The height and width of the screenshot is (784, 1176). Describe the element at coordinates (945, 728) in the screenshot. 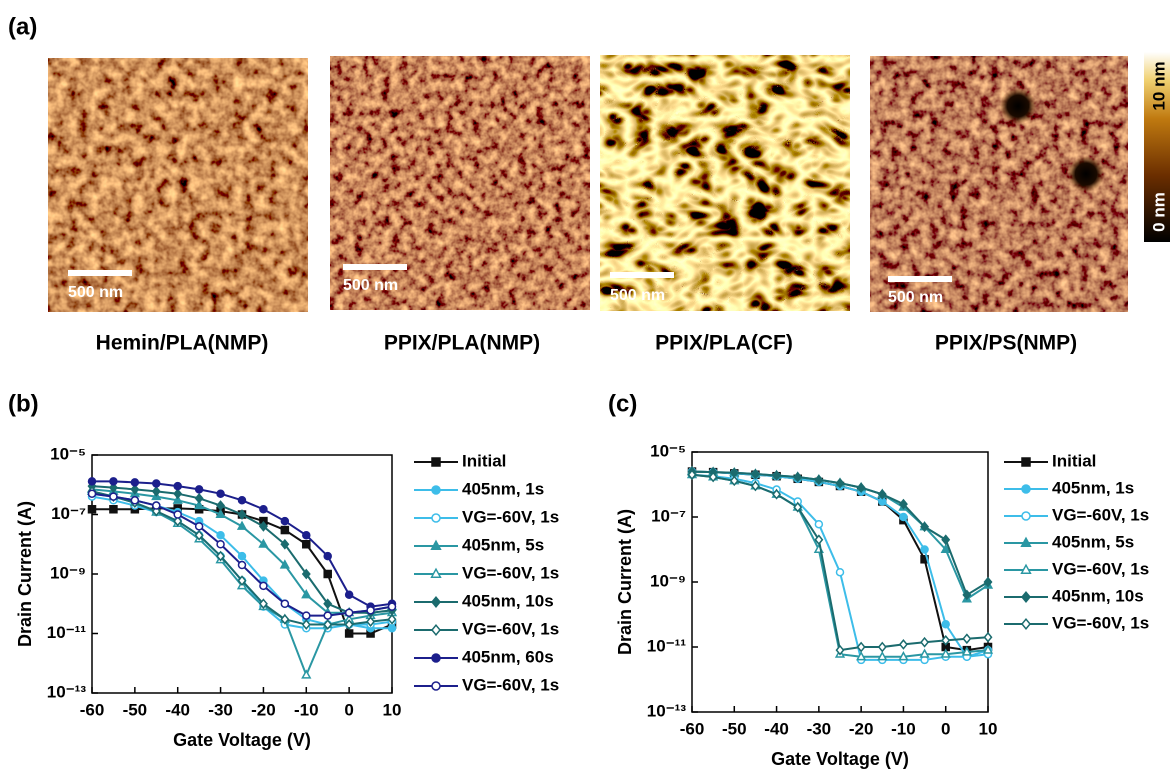

I see `x-tick-label: 0` at that location.